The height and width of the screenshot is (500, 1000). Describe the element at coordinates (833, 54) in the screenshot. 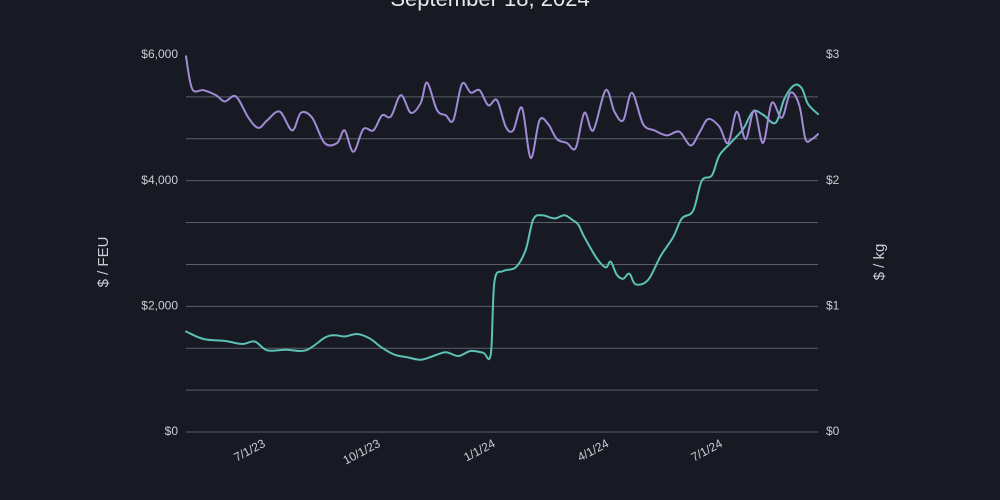

I see `right-tick-label: $3` at that location.